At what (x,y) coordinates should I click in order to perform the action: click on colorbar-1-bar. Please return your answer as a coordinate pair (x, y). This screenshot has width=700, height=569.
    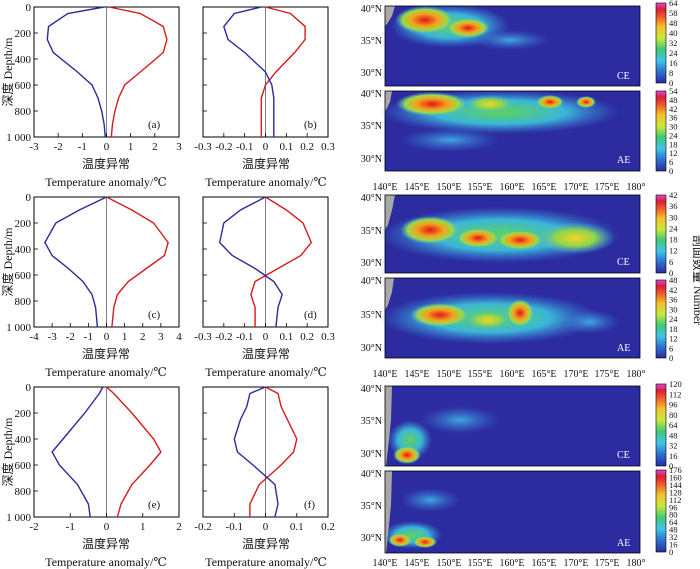
    Looking at the image, I should click on (661, 43).